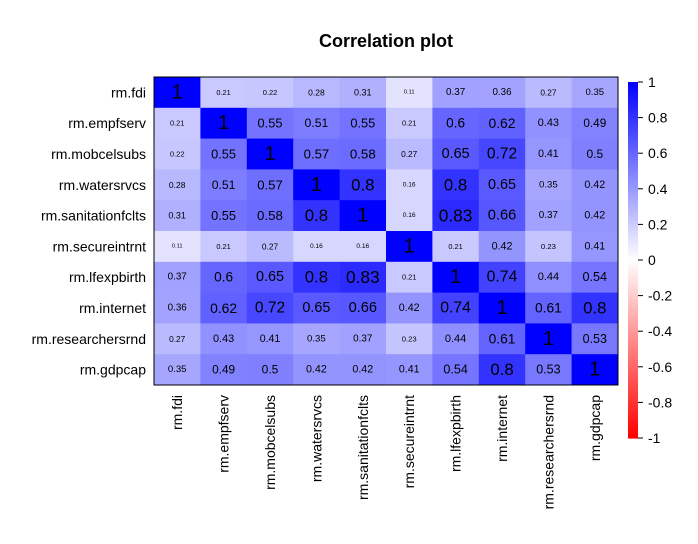 The width and height of the screenshot is (698, 544). I want to click on cell-value-label: 0.49, so click(594, 123).